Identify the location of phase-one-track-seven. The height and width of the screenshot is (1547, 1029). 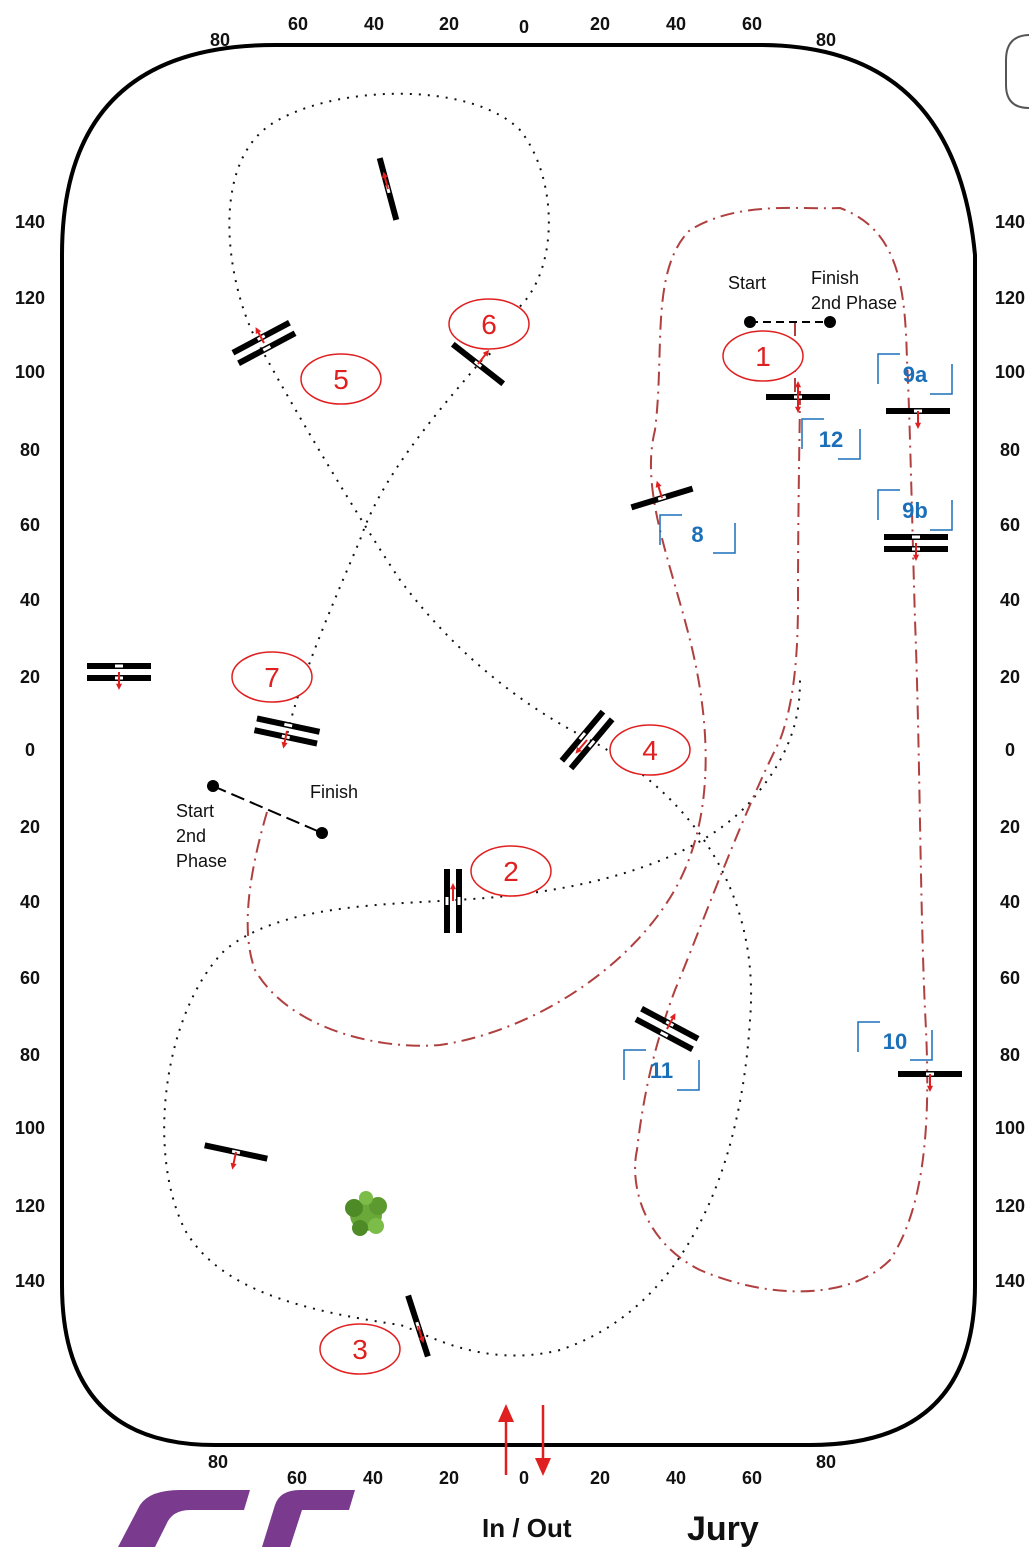
(384, 547).